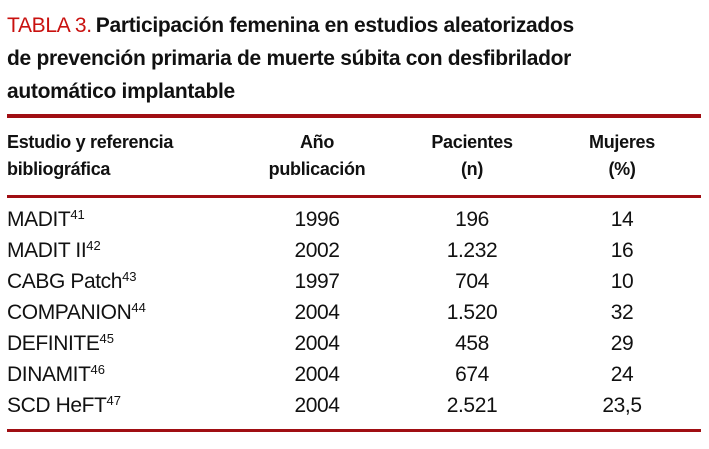 The height and width of the screenshot is (449, 709). Describe the element at coordinates (472, 405) in the screenshot. I see `patients-cell: 2.521` at that location.